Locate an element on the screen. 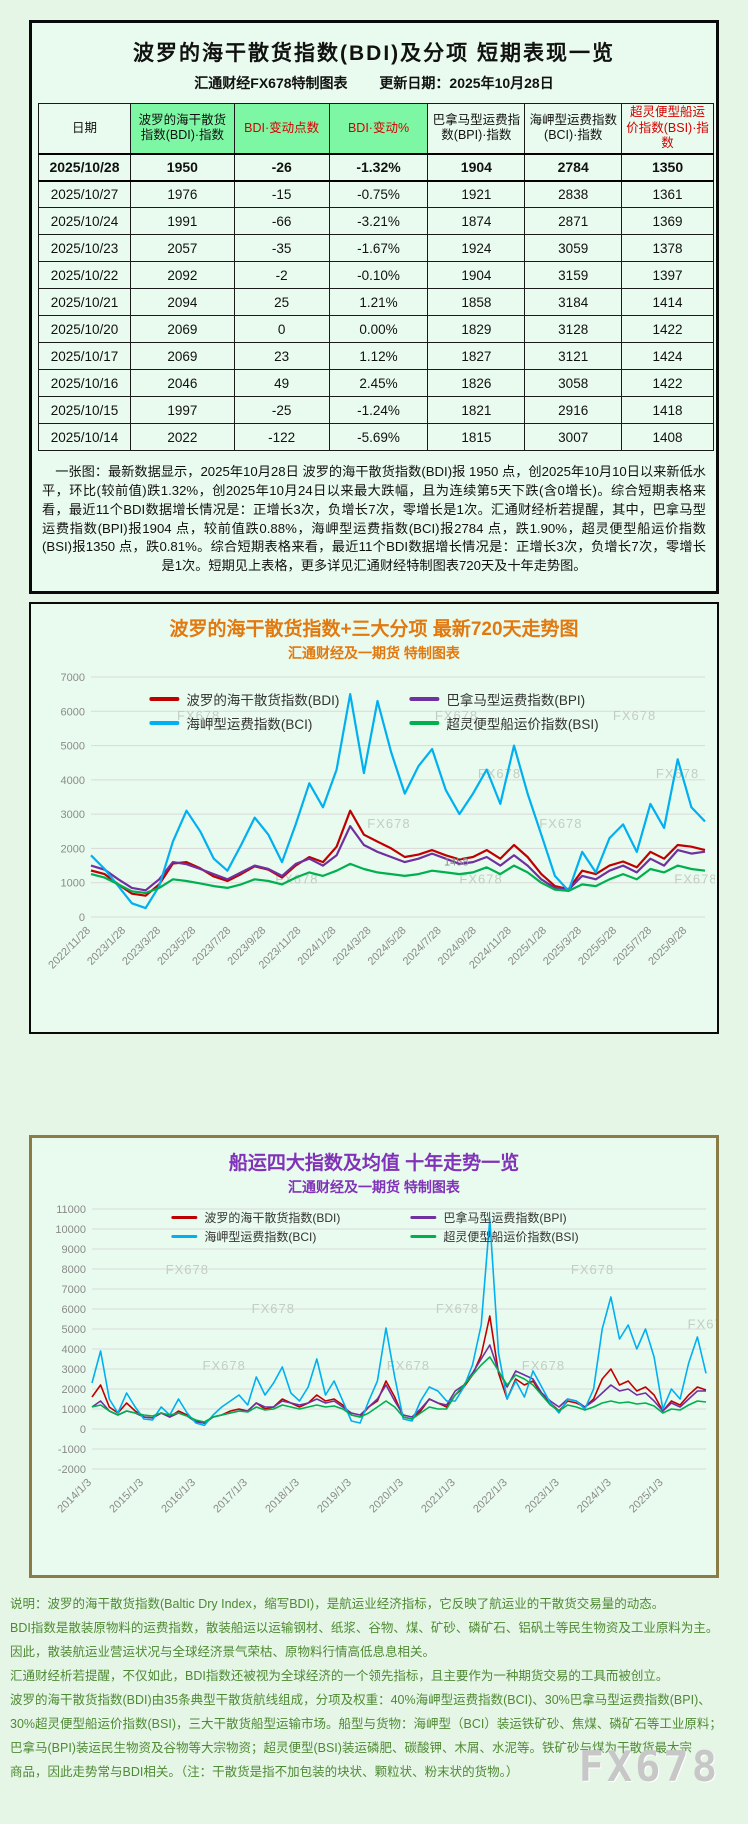 The width and height of the screenshot is (748, 1824). table-cell: 2025/10/21 is located at coordinates (84, 302).